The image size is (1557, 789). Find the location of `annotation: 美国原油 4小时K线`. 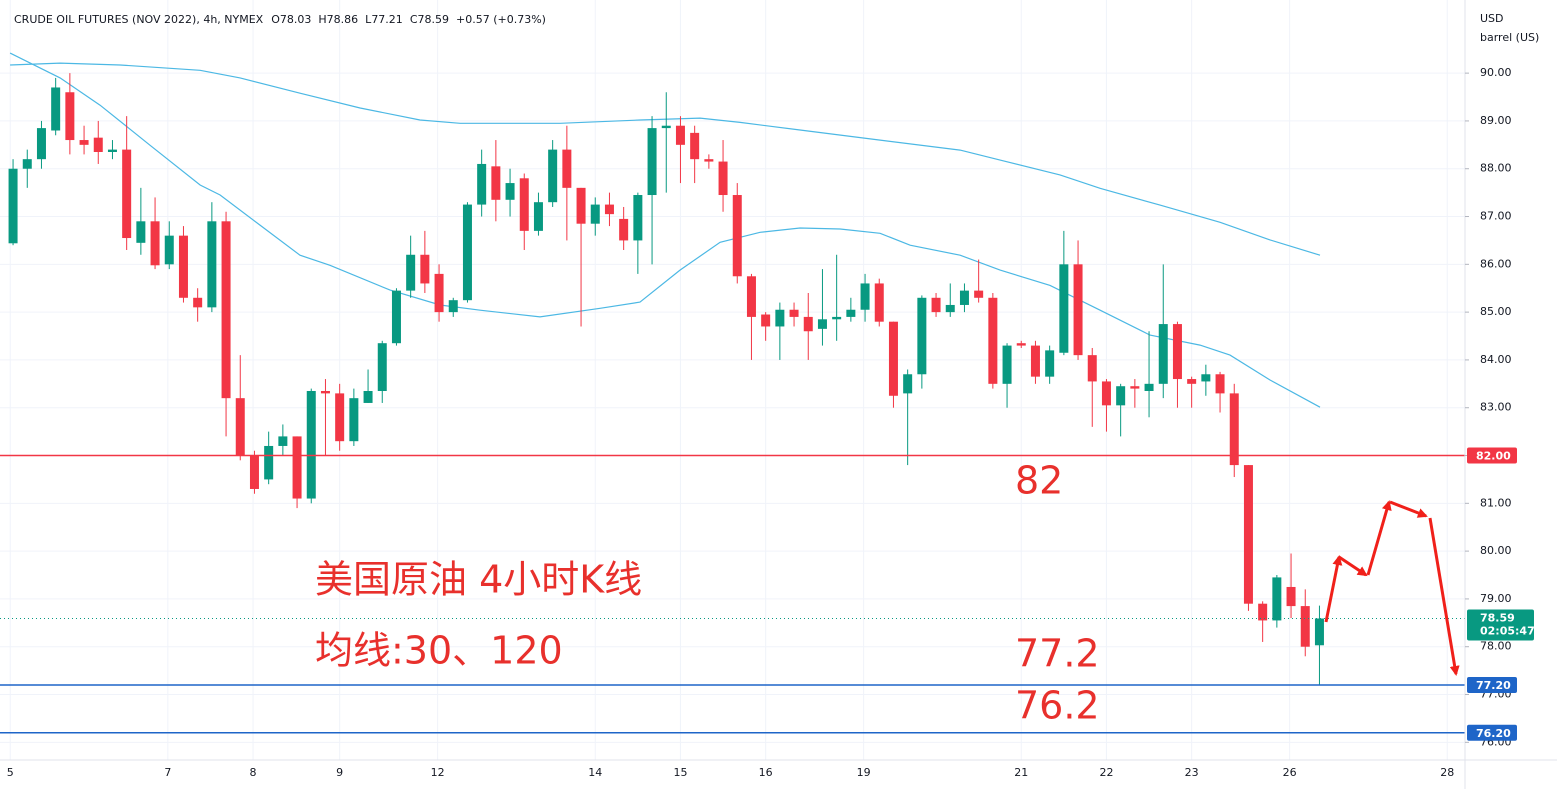

annotation: 美国原油 4小时K线 is located at coordinates (478, 580).